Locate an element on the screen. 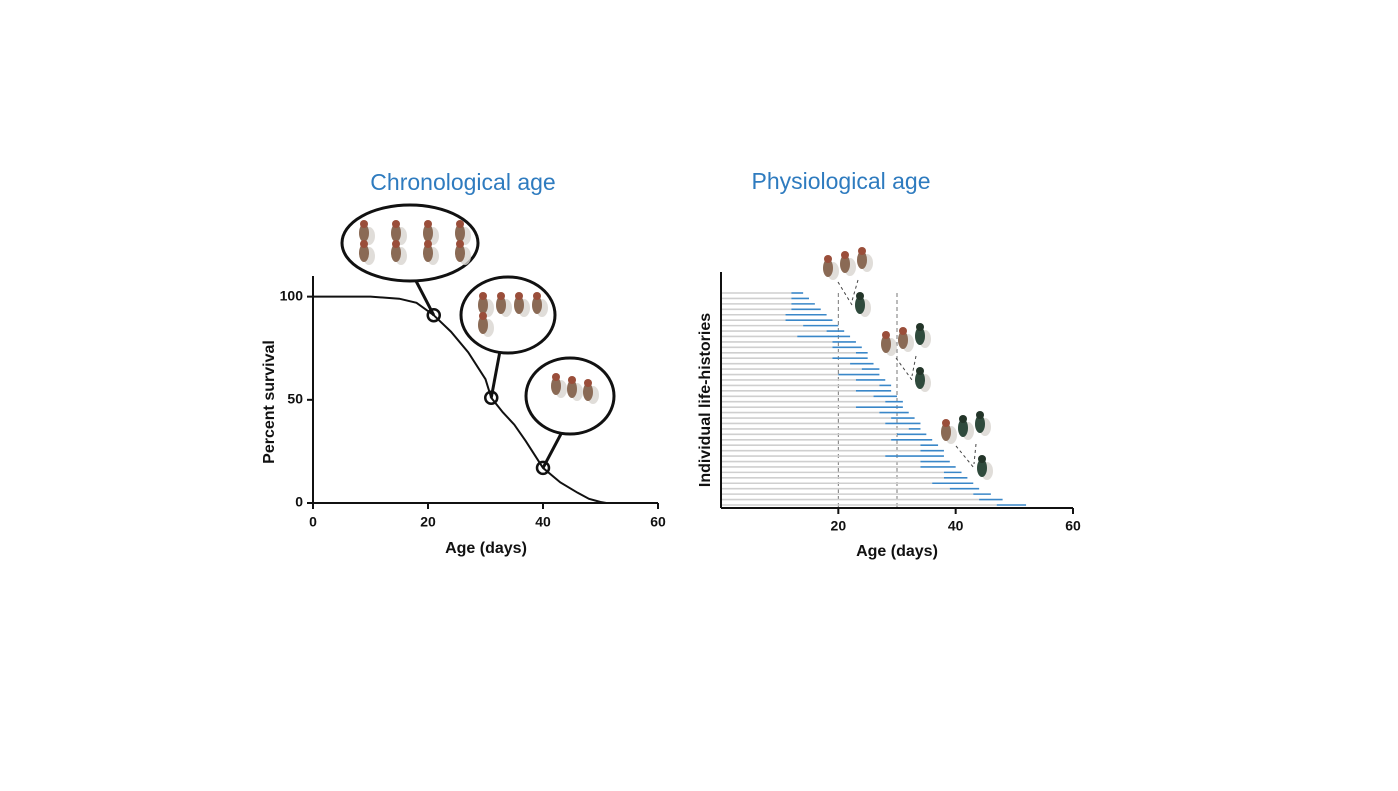  callout-leader is located at coordinates (495, 374).